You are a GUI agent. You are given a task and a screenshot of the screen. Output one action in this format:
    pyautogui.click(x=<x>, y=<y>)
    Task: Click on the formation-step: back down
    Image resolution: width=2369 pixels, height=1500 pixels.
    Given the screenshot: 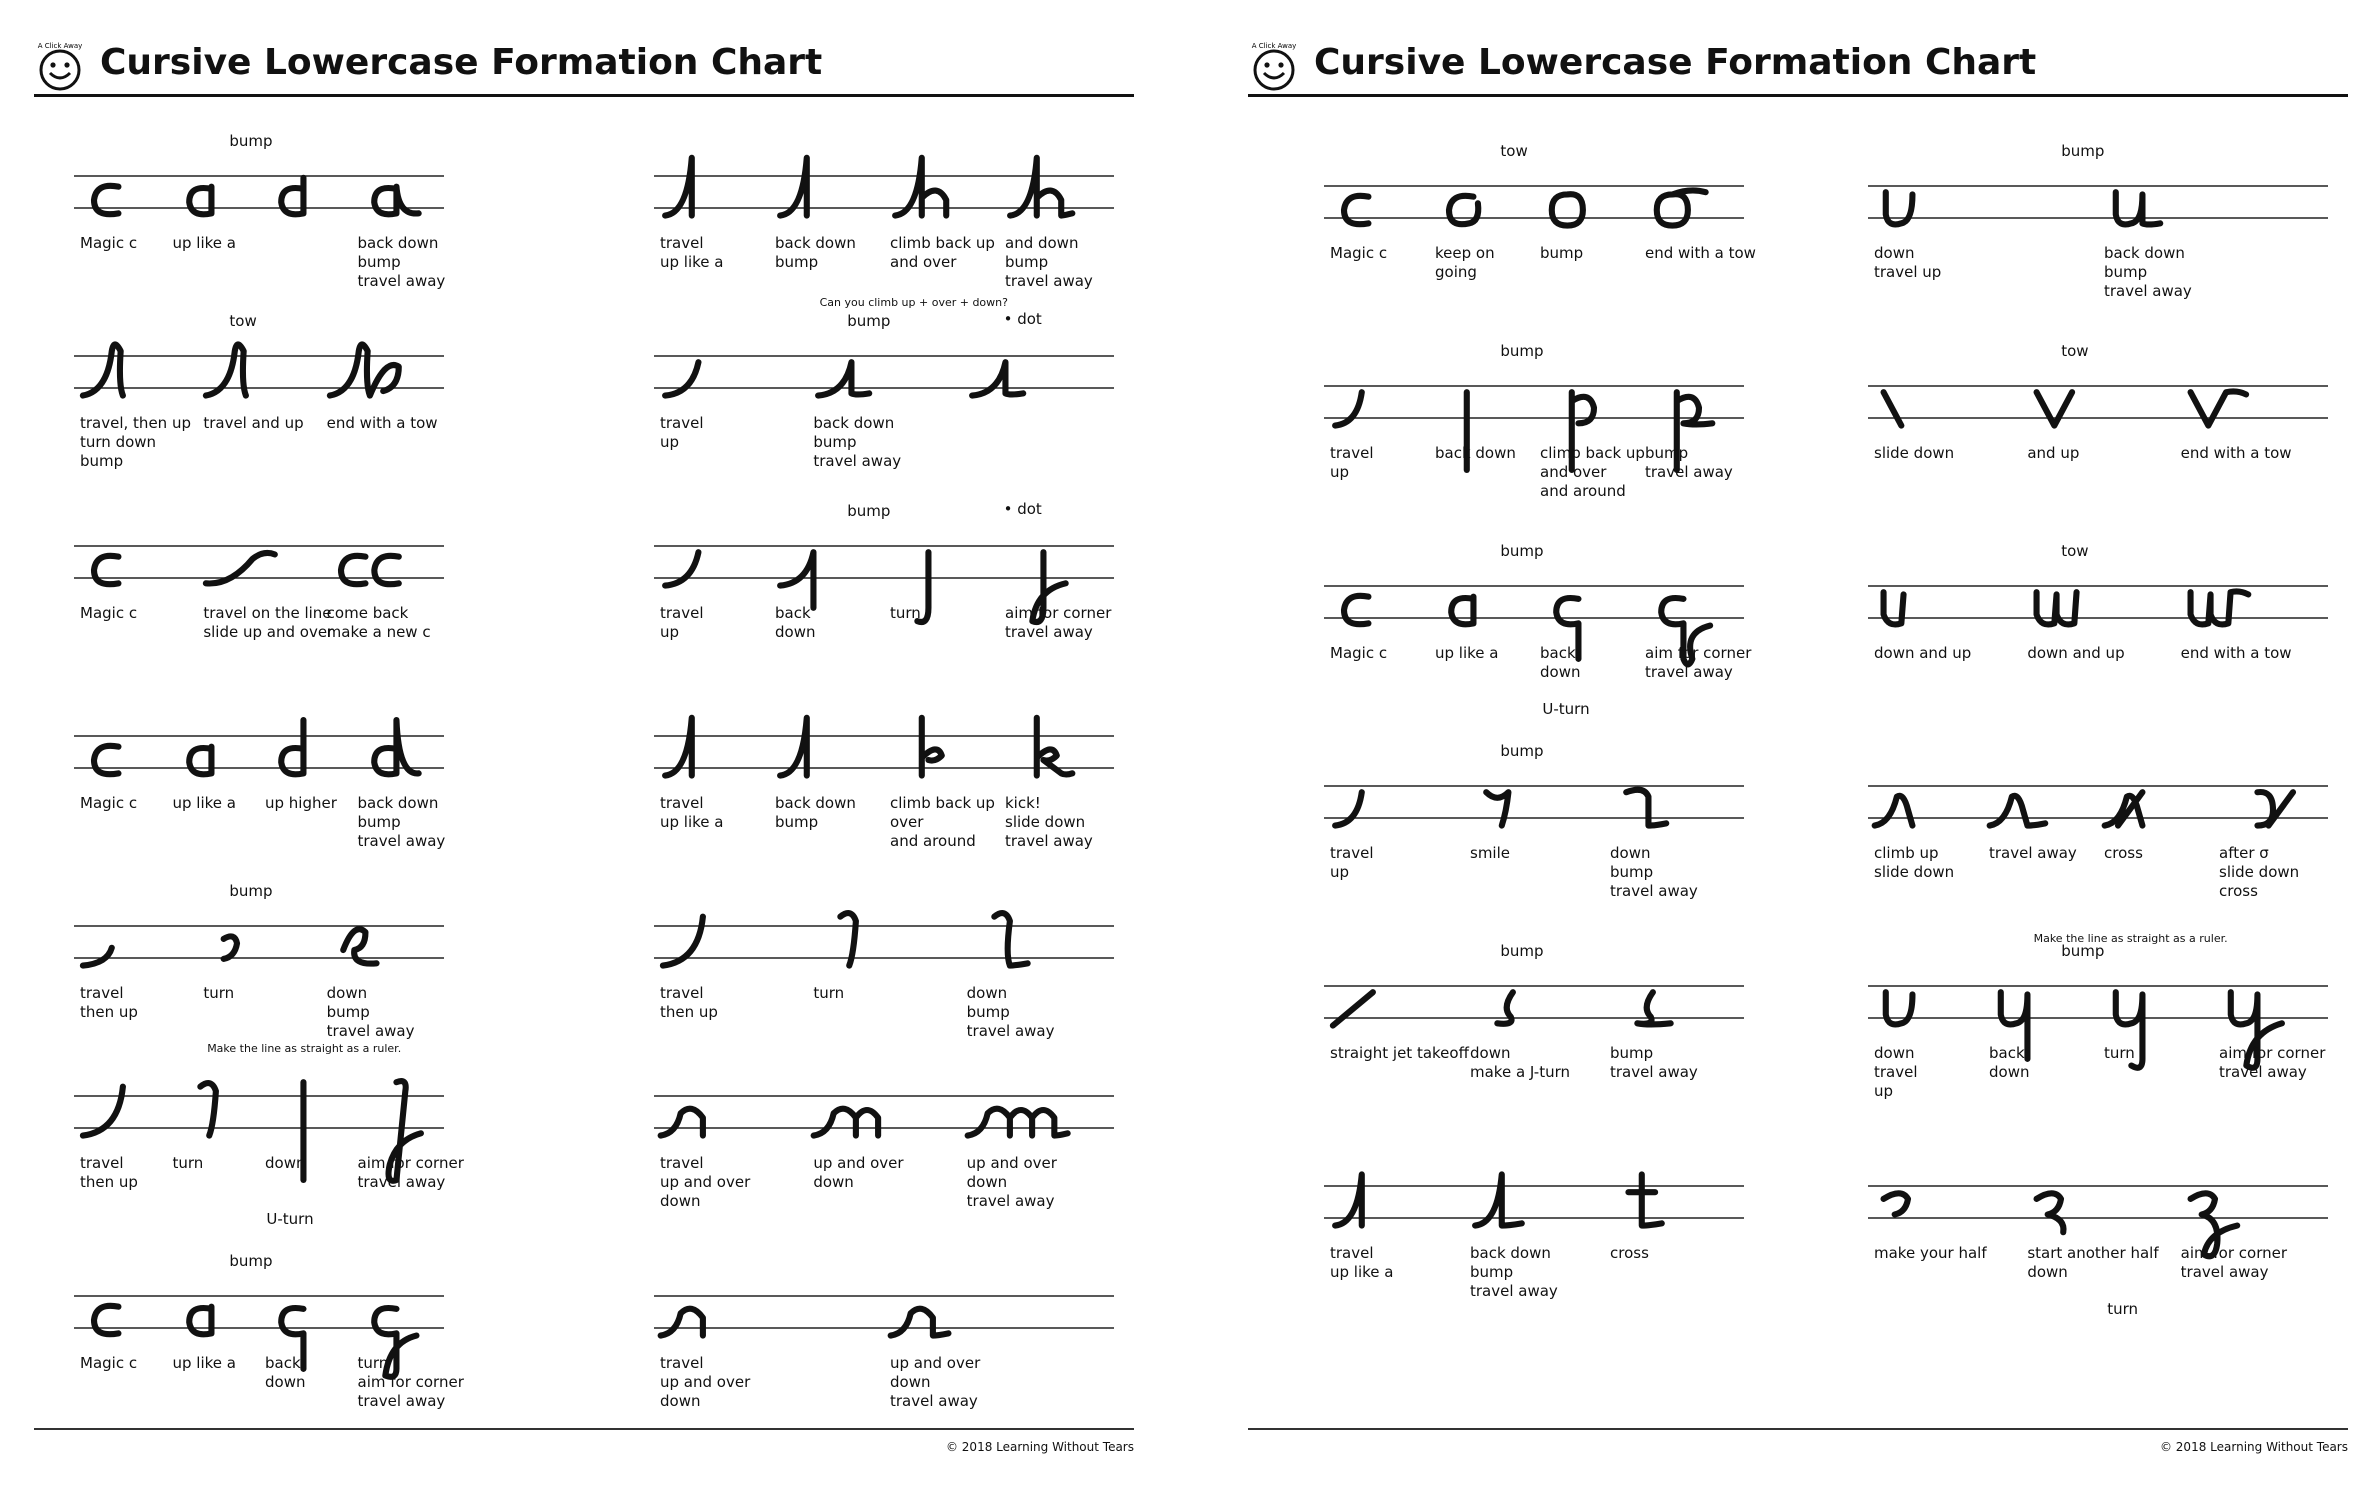 What is the action you would take?
    pyautogui.click(x=1586, y=640)
    